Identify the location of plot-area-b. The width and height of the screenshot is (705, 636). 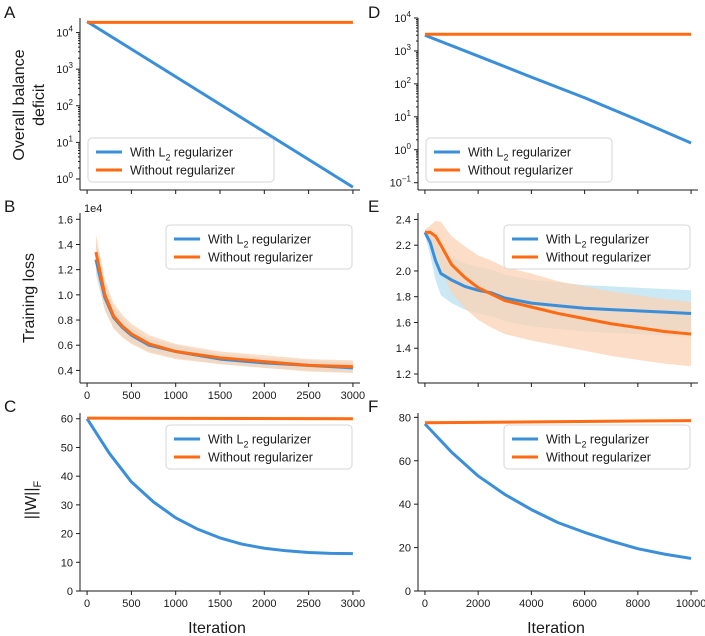
(223, 303).